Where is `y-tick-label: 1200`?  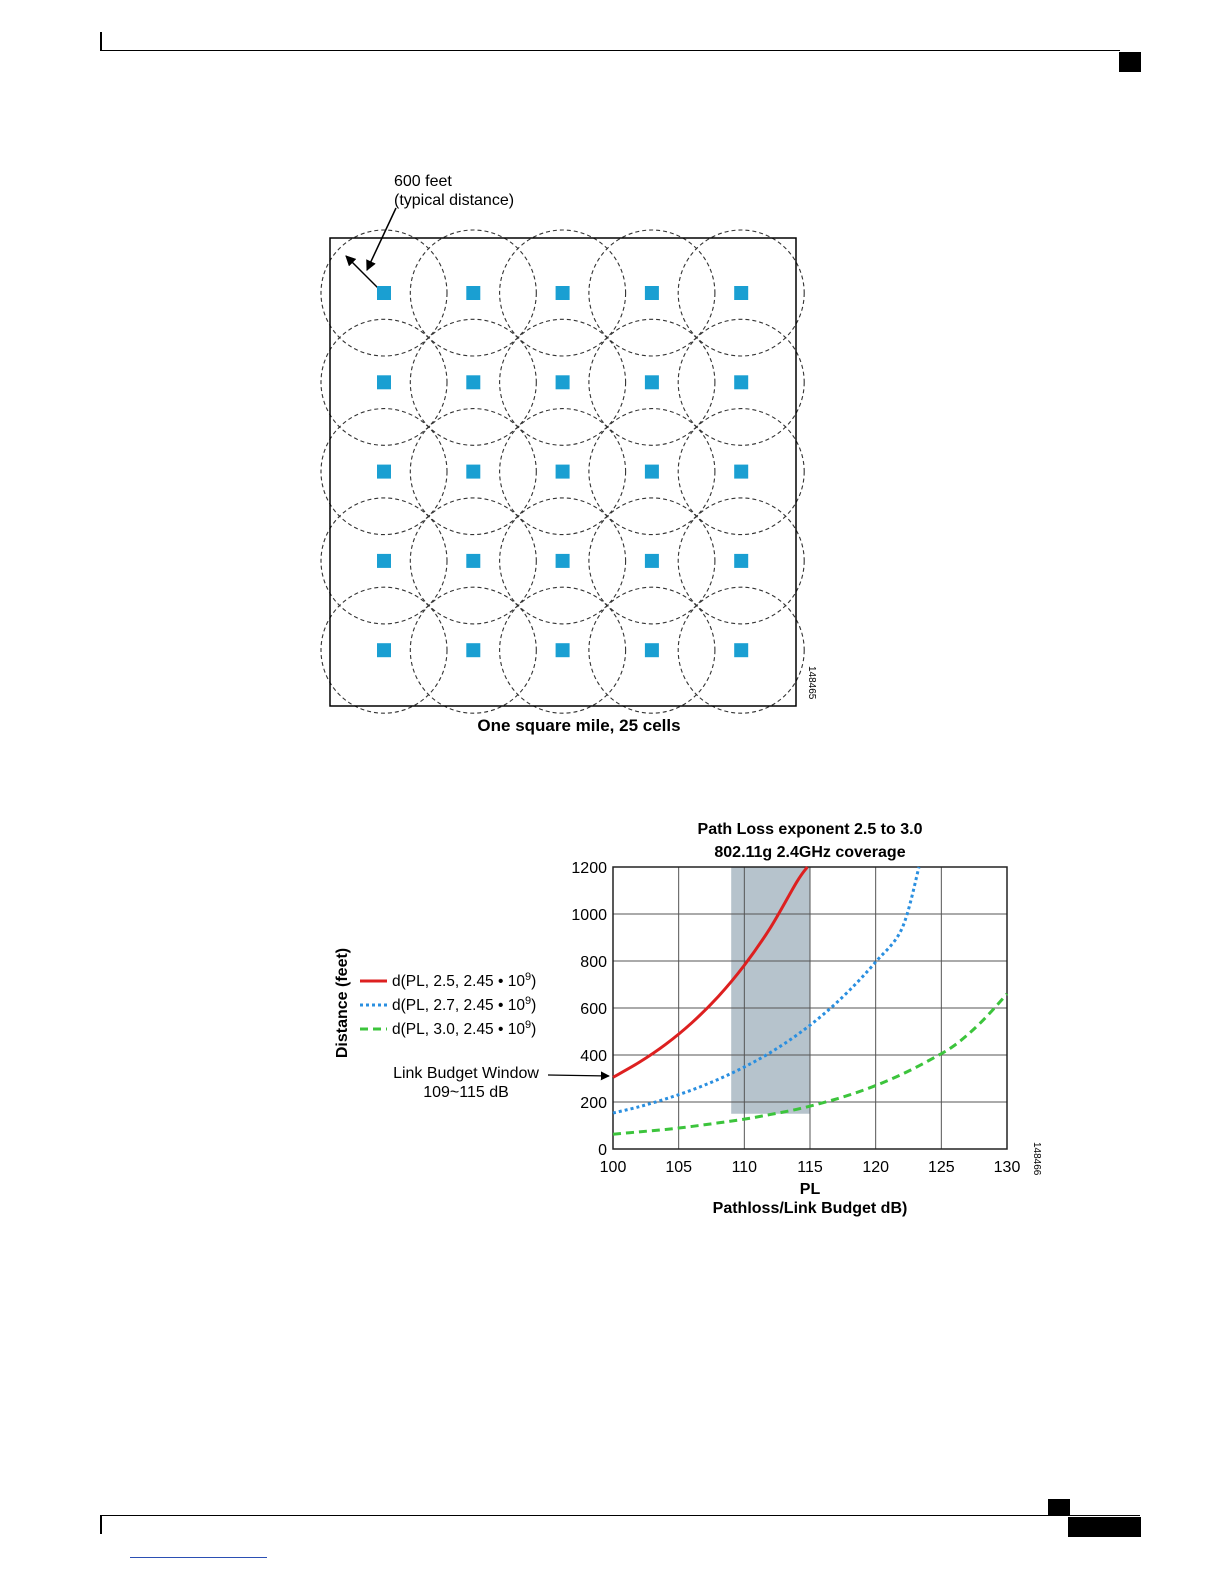
y-tick-label: 1200 is located at coordinates (589, 868).